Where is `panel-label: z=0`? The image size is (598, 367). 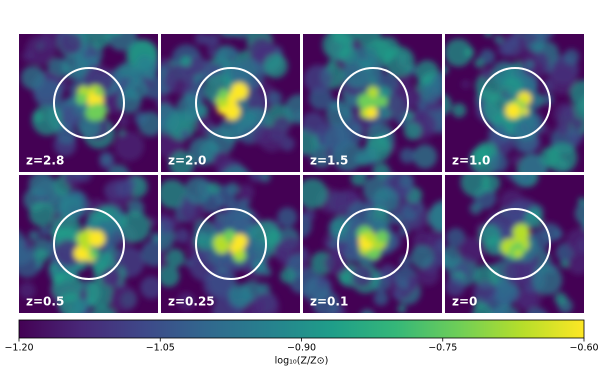 panel-label: z=0 is located at coordinates (464, 302).